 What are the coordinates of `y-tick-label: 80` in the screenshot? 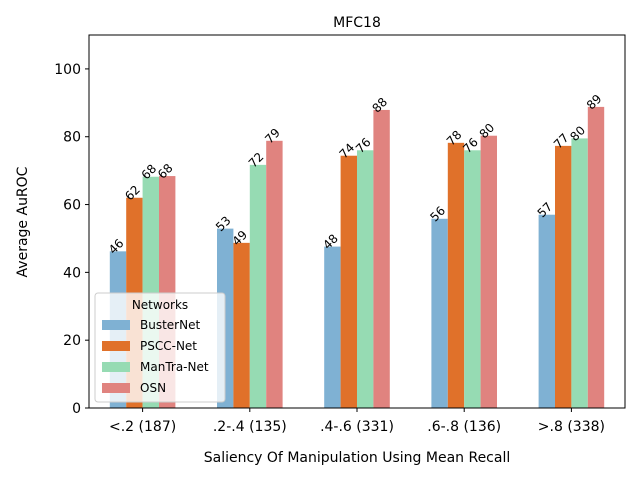 It's located at (72, 138).